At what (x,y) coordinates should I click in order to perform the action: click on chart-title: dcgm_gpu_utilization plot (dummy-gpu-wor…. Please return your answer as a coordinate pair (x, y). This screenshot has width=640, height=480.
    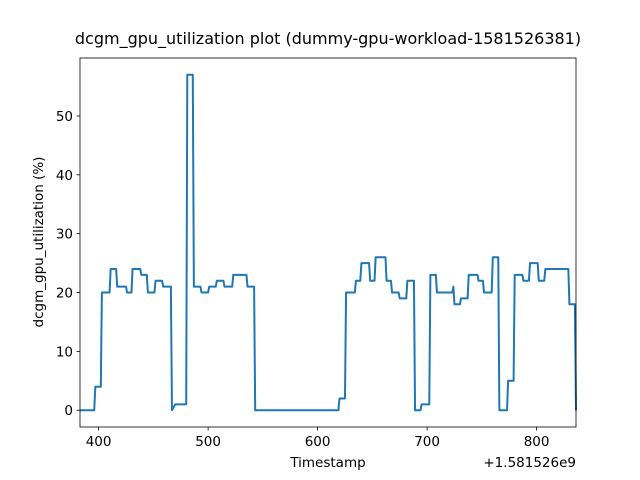
    Looking at the image, I should click on (328, 39).